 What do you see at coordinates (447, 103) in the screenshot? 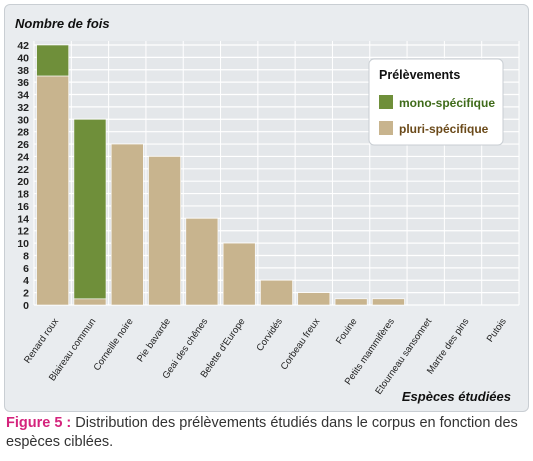
I see `legend-label: mono-spécifique` at bounding box center [447, 103].